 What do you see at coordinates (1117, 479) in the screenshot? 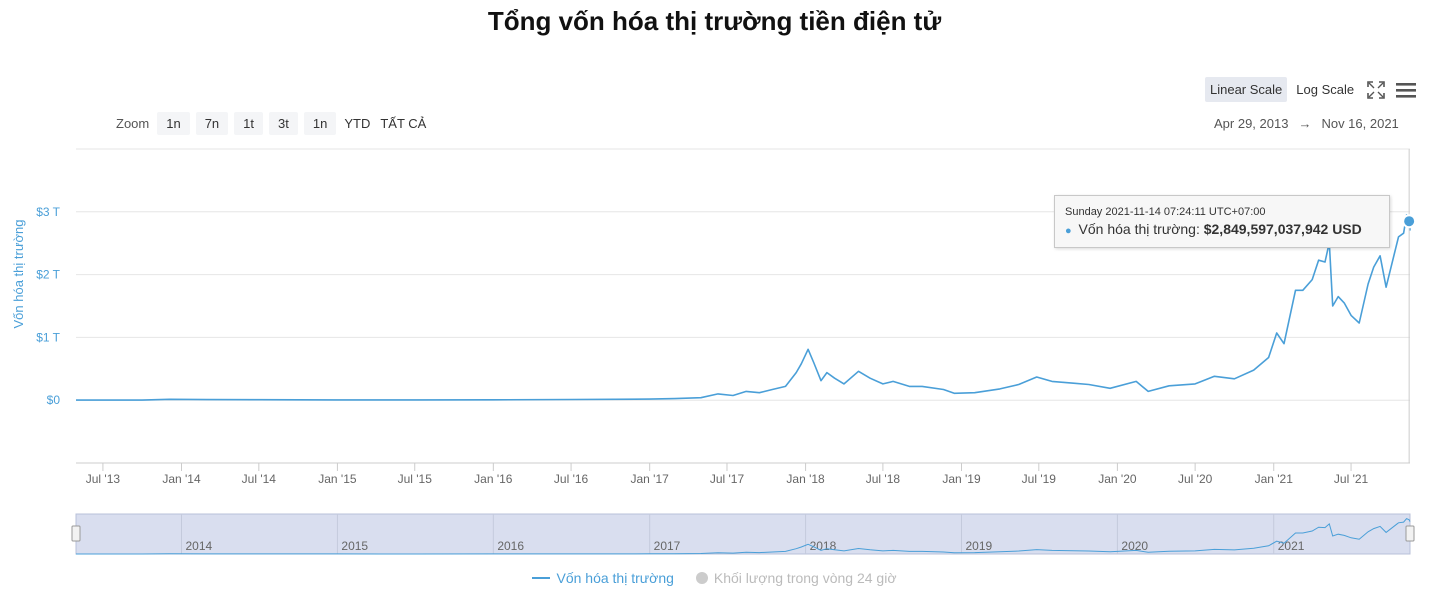
I see `x-tick-label: Jan '20` at bounding box center [1117, 479].